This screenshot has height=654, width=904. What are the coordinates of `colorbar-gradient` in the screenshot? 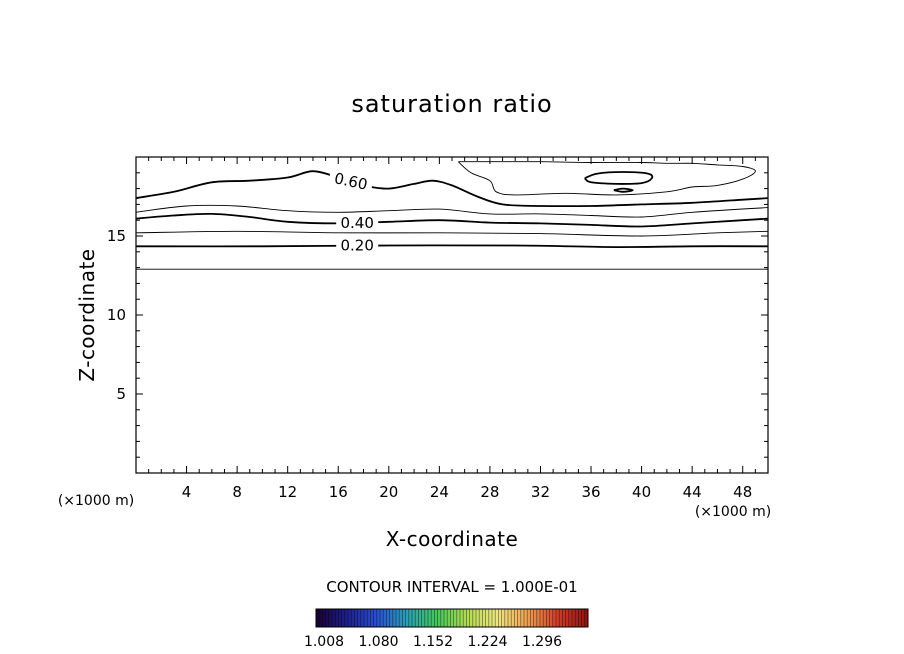 It's located at (452, 618).